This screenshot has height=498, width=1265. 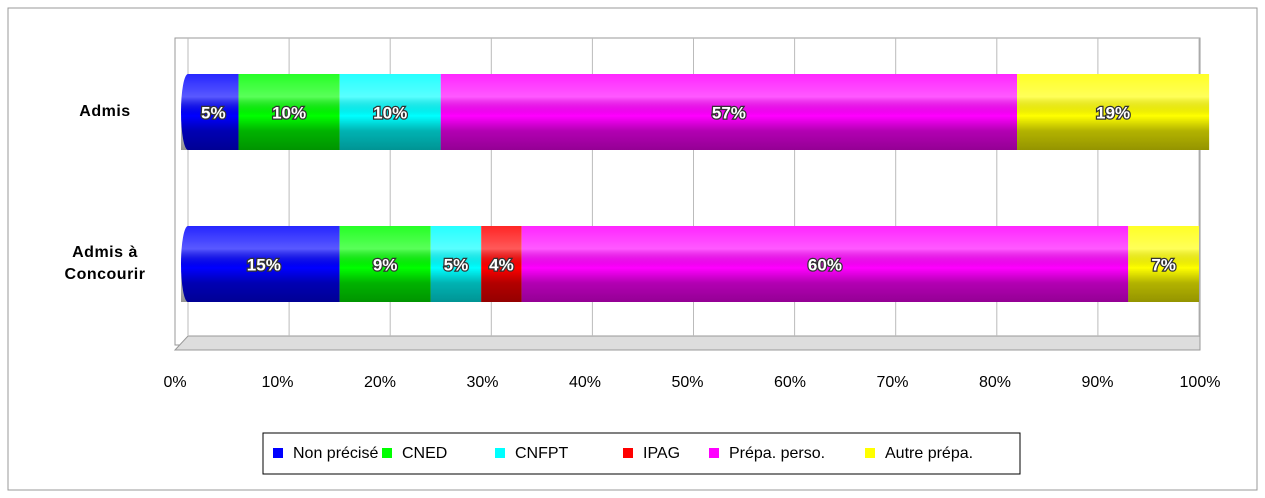 I want to click on data-label: 9%, so click(x=385, y=264).